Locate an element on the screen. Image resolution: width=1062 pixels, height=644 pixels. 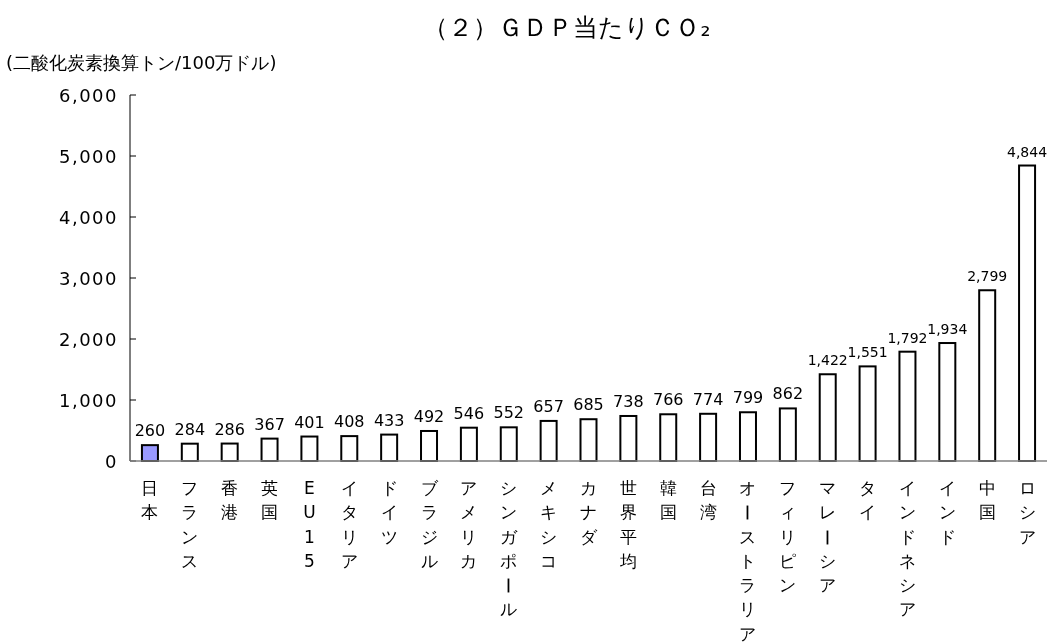
x-tick-label: フィリピン is located at coordinates (788, 536).